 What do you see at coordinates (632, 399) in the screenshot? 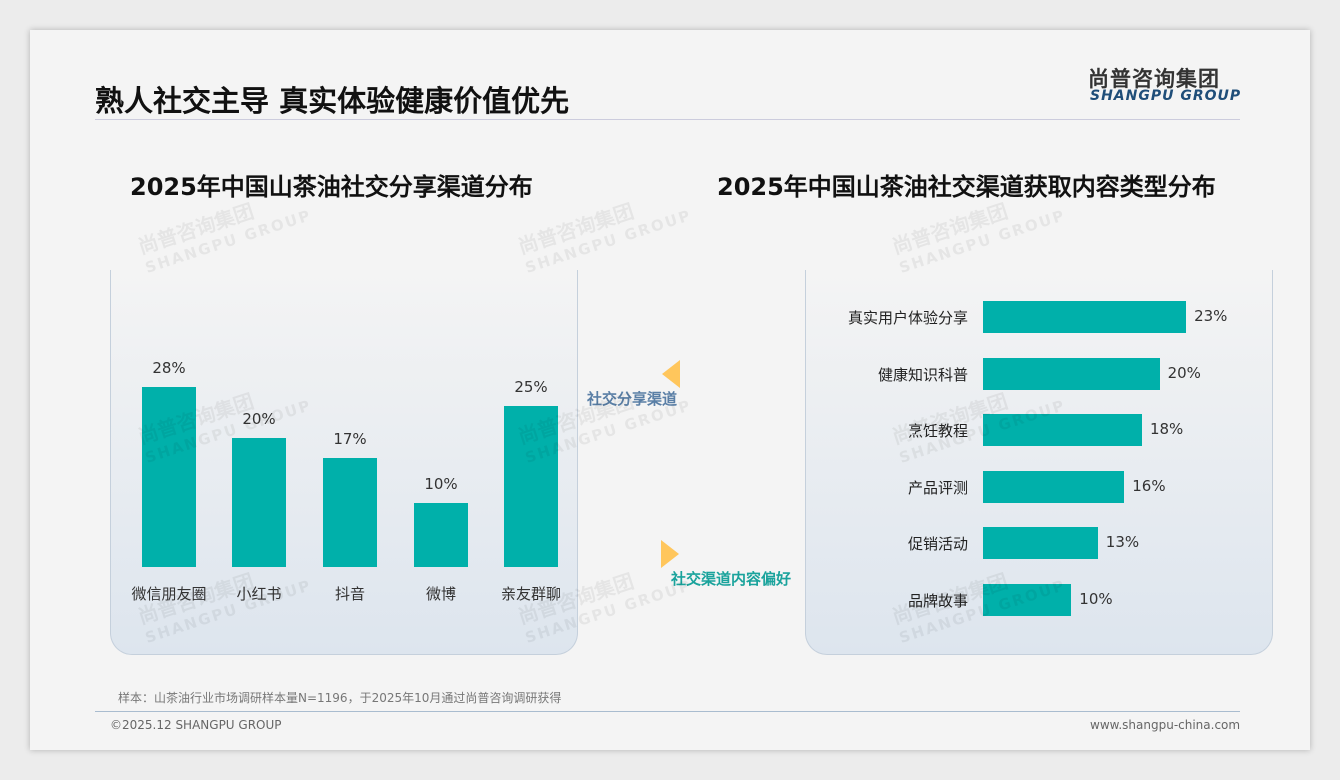
I see `share-channel-label: 社交分享渠道` at bounding box center [632, 399].